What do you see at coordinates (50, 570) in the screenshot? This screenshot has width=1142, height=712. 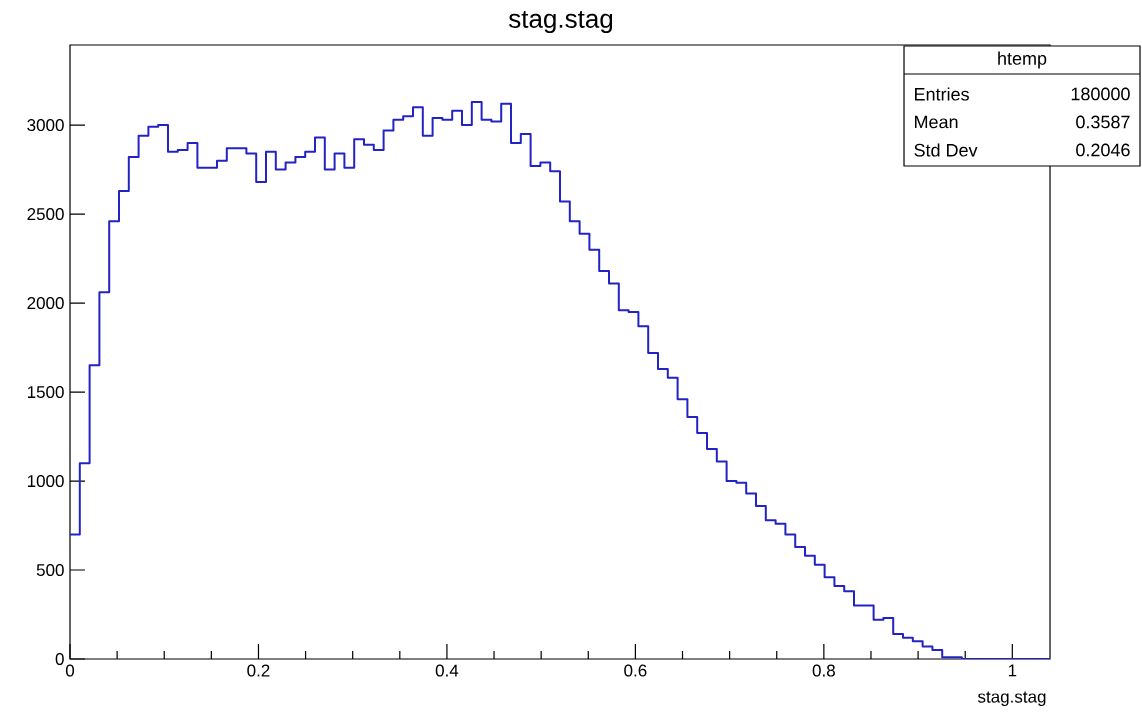 I see `y-tick-label: 500` at bounding box center [50, 570].